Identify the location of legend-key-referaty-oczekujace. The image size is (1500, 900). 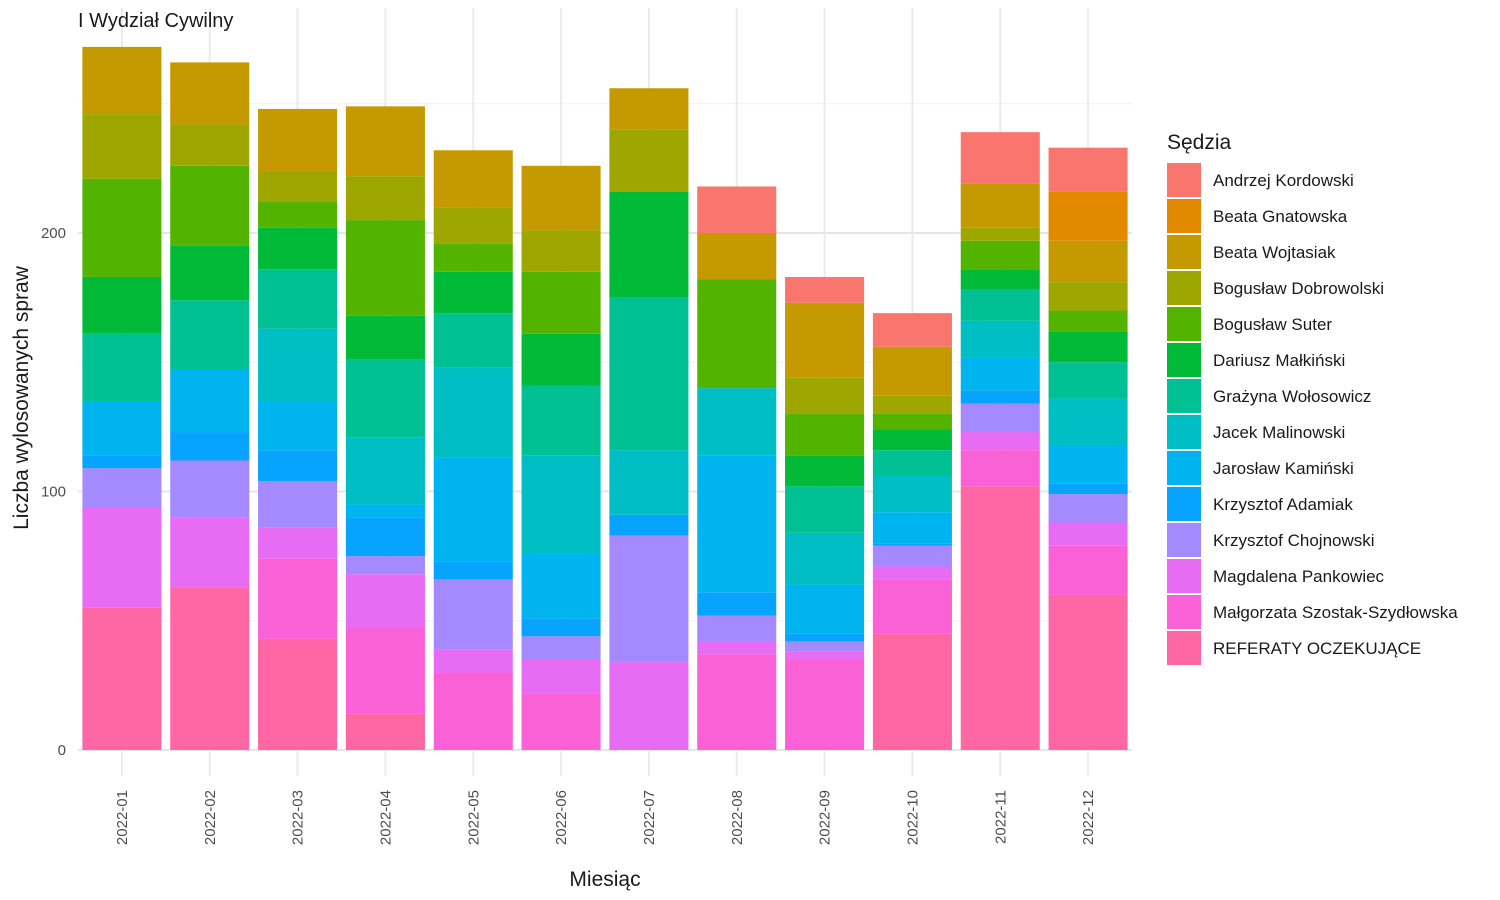
(1184, 648).